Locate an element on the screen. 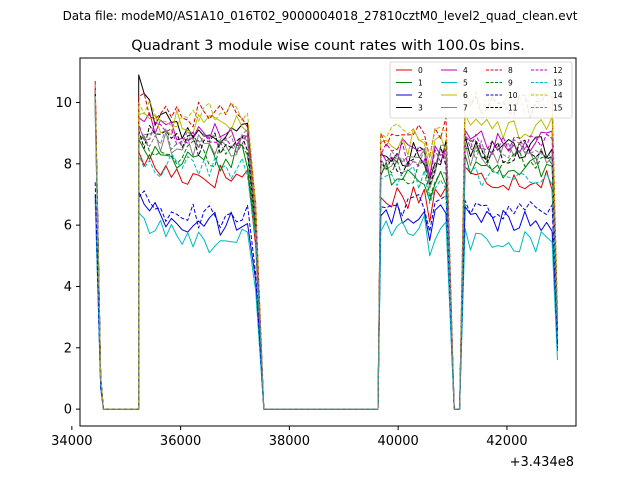  y-tick-label-0: 0 is located at coordinates (68, 410).